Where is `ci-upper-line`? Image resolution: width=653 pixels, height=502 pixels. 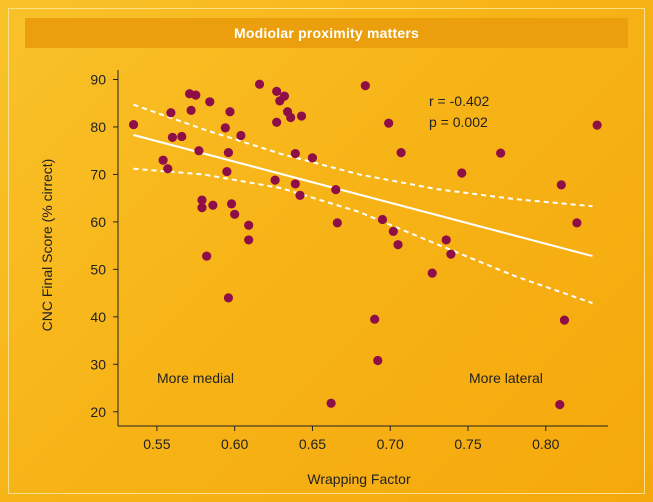 ci-upper-line is located at coordinates (363, 155).